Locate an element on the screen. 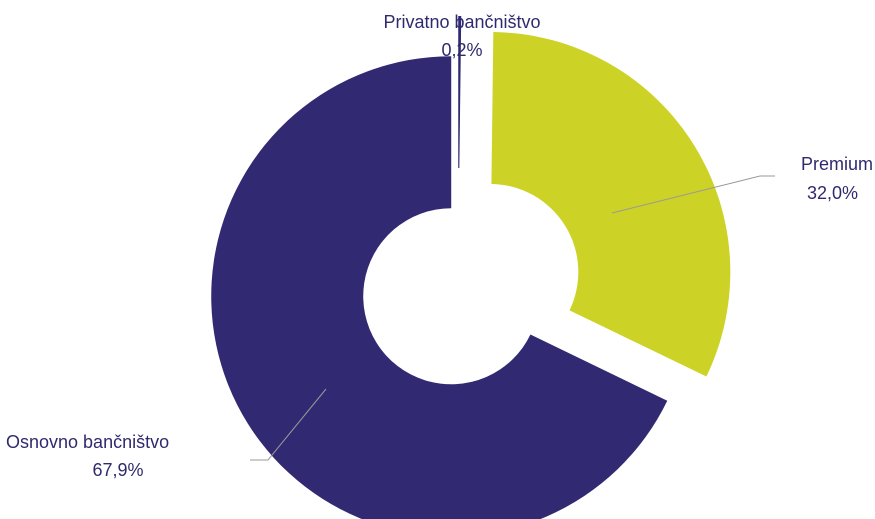 The height and width of the screenshot is (519, 875). leader-line-osnovno is located at coordinates (288, 424).